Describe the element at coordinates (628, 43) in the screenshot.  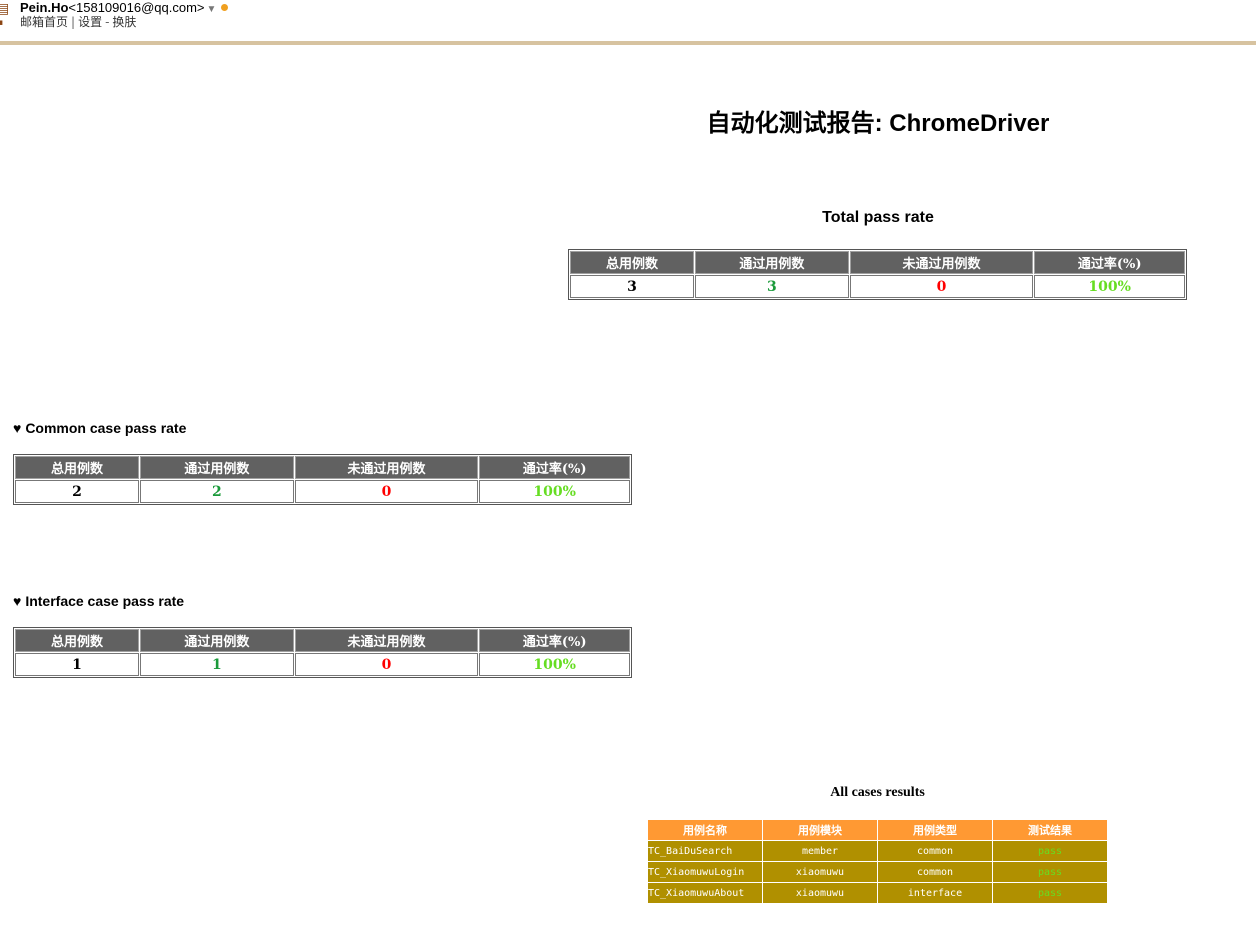
I see `topbar-divider` at that location.